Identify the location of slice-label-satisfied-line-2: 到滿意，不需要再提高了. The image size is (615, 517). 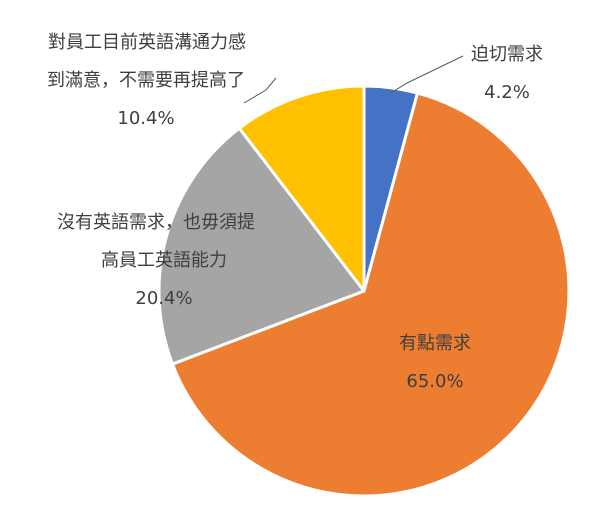
(146, 80).